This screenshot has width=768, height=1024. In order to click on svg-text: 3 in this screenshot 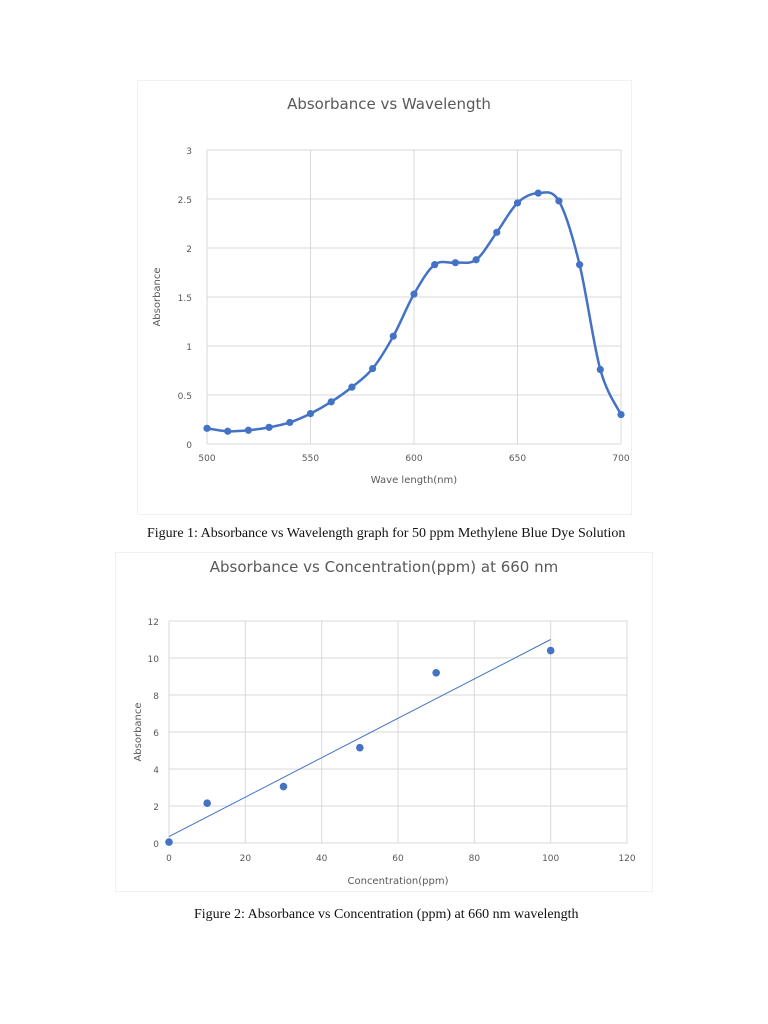, I will do `click(189, 152)`.